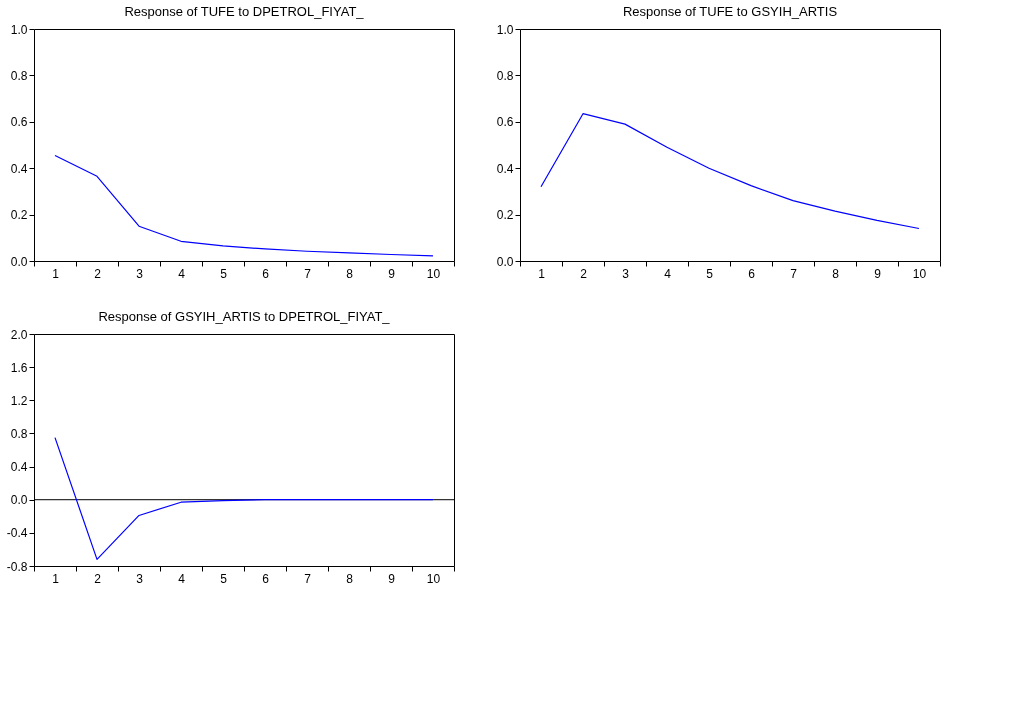 This screenshot has width=1013, height=707. What do you see at coordinates (17, 566) in the screenshot?
I see `y-tick-label: -0.8` at bounding box center [17, 566].